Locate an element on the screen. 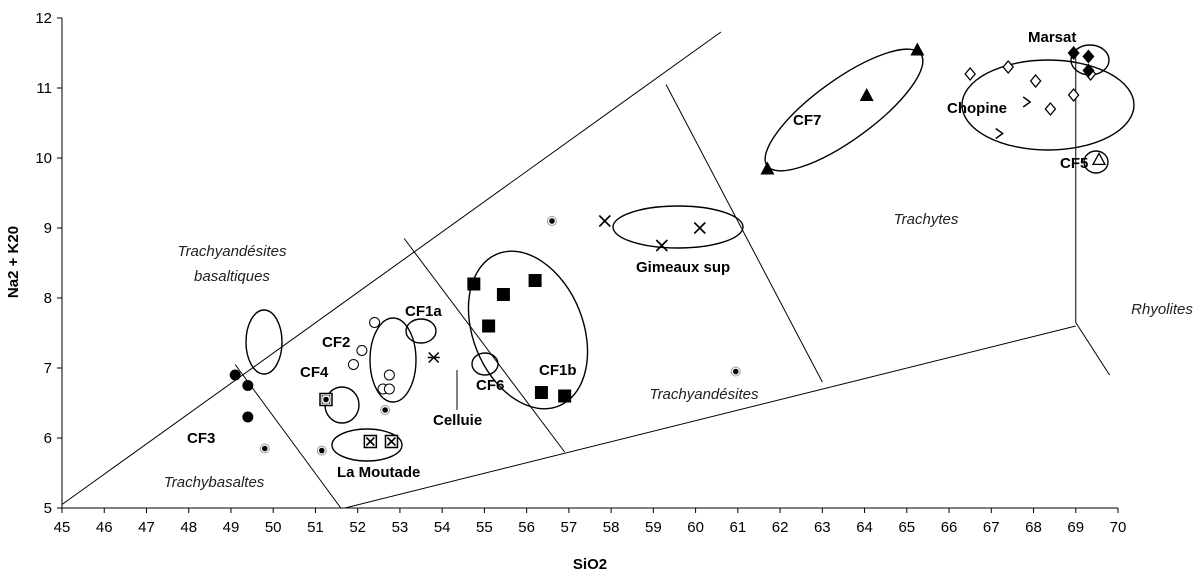 The height and width of the screenshot is (580, 1204). x-tick-label: 51 is located at coordinates (315, 527).